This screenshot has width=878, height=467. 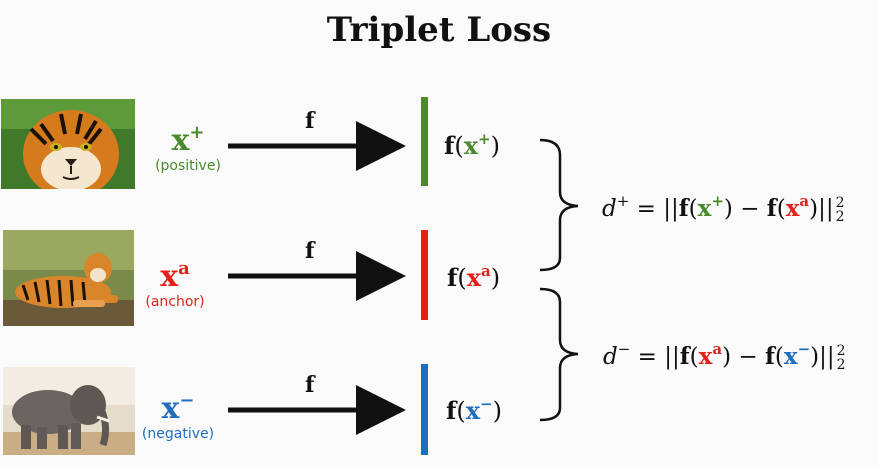 What do you see at coordinates (68, 278) in the screenshot?
I see `tiger-lying-image` at bounding box center [68, 278].